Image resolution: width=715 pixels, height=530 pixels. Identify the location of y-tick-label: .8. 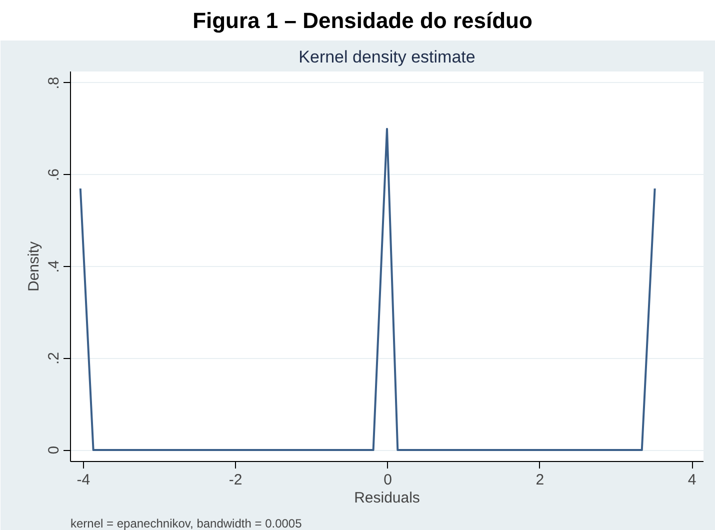
(54, 83).